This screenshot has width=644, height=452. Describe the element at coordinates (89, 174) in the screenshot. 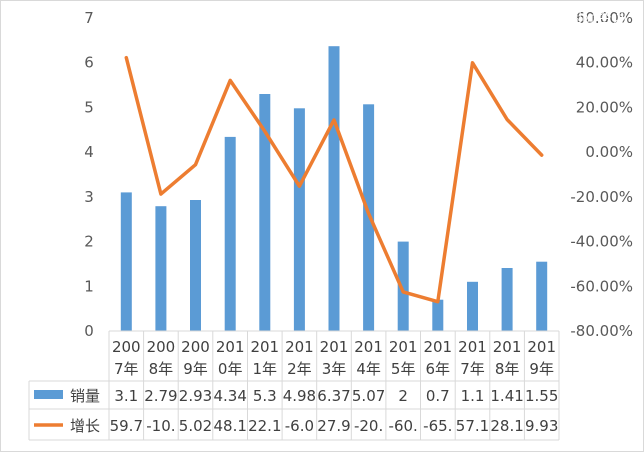

I see `left-axis: 0 1 2 3 4 5 6 7` at that location.